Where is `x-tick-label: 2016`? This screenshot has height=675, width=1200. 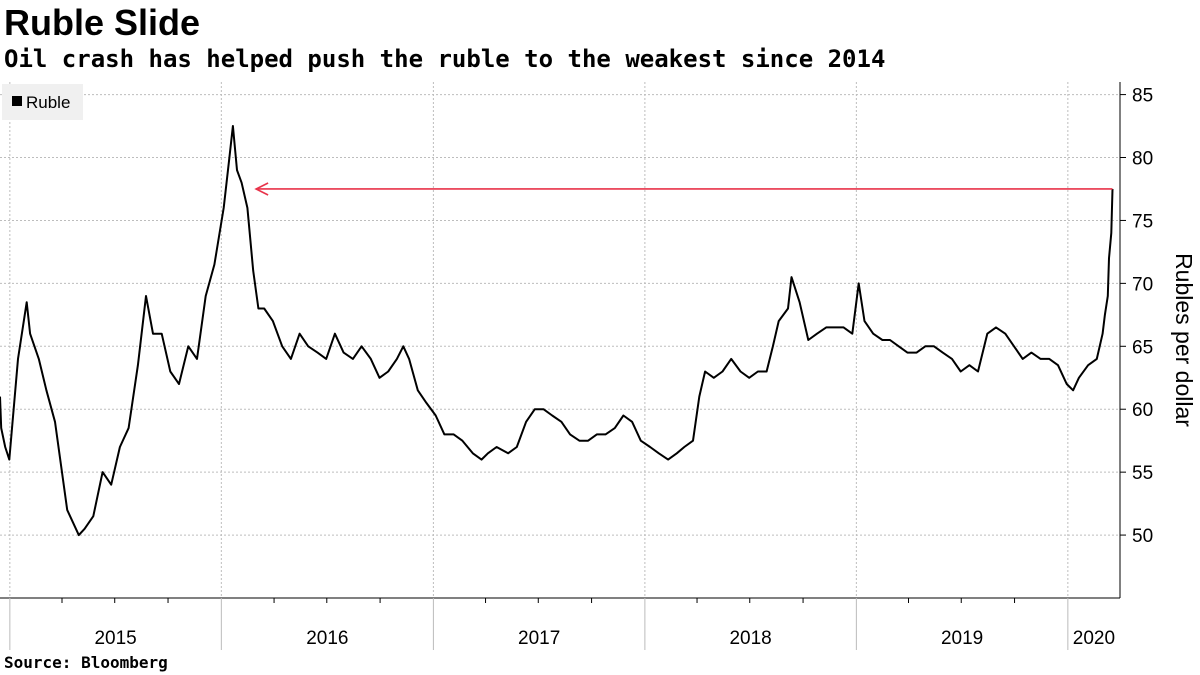
x-tick-label: 2016 is located at coordinates (327, 638).